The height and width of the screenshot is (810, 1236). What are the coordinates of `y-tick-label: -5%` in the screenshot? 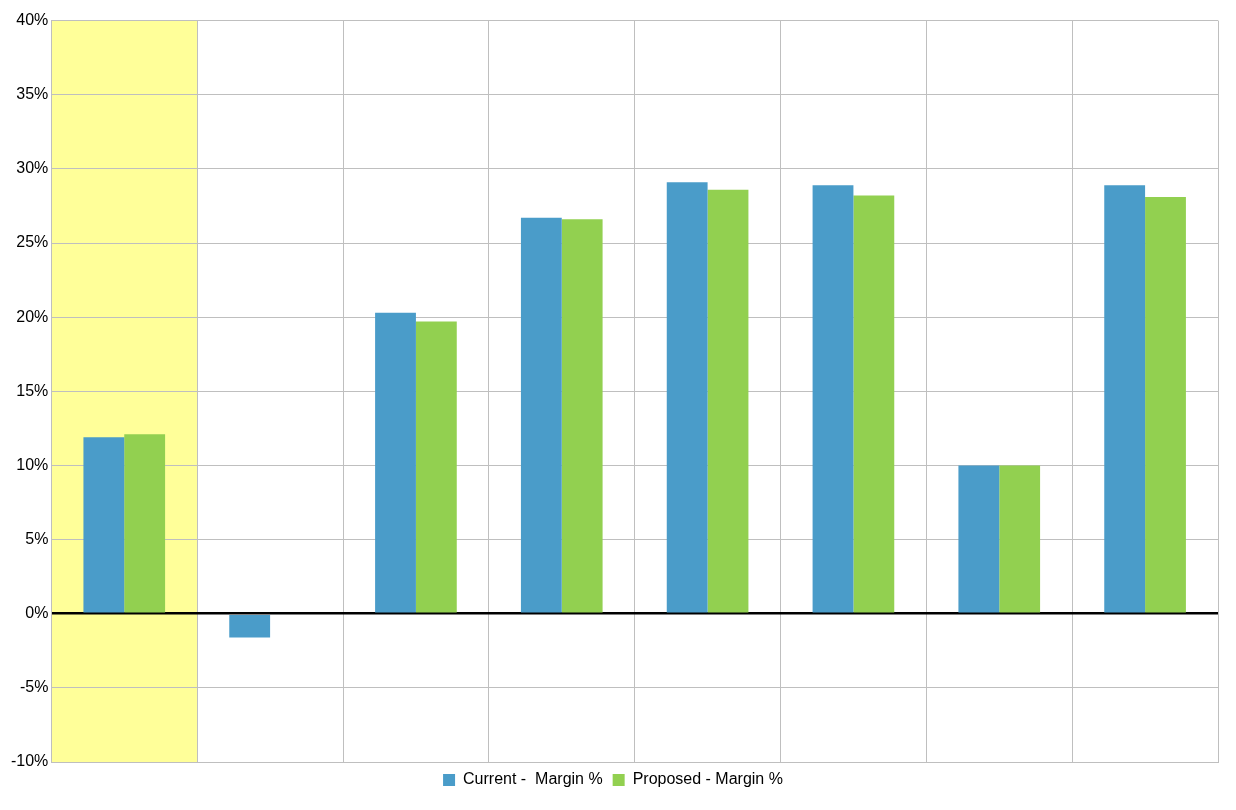 It's located at (34, 687).